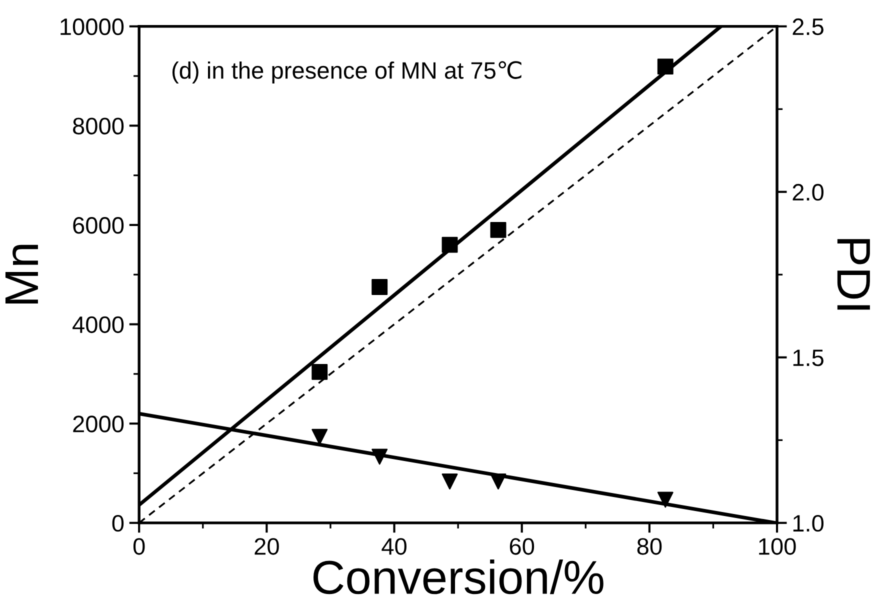 This screenshot has height=613, width=886. Describe the element at coordinates (458, 576) in the screenshot. I see `x-axis-title: Conversion/%` at that location.